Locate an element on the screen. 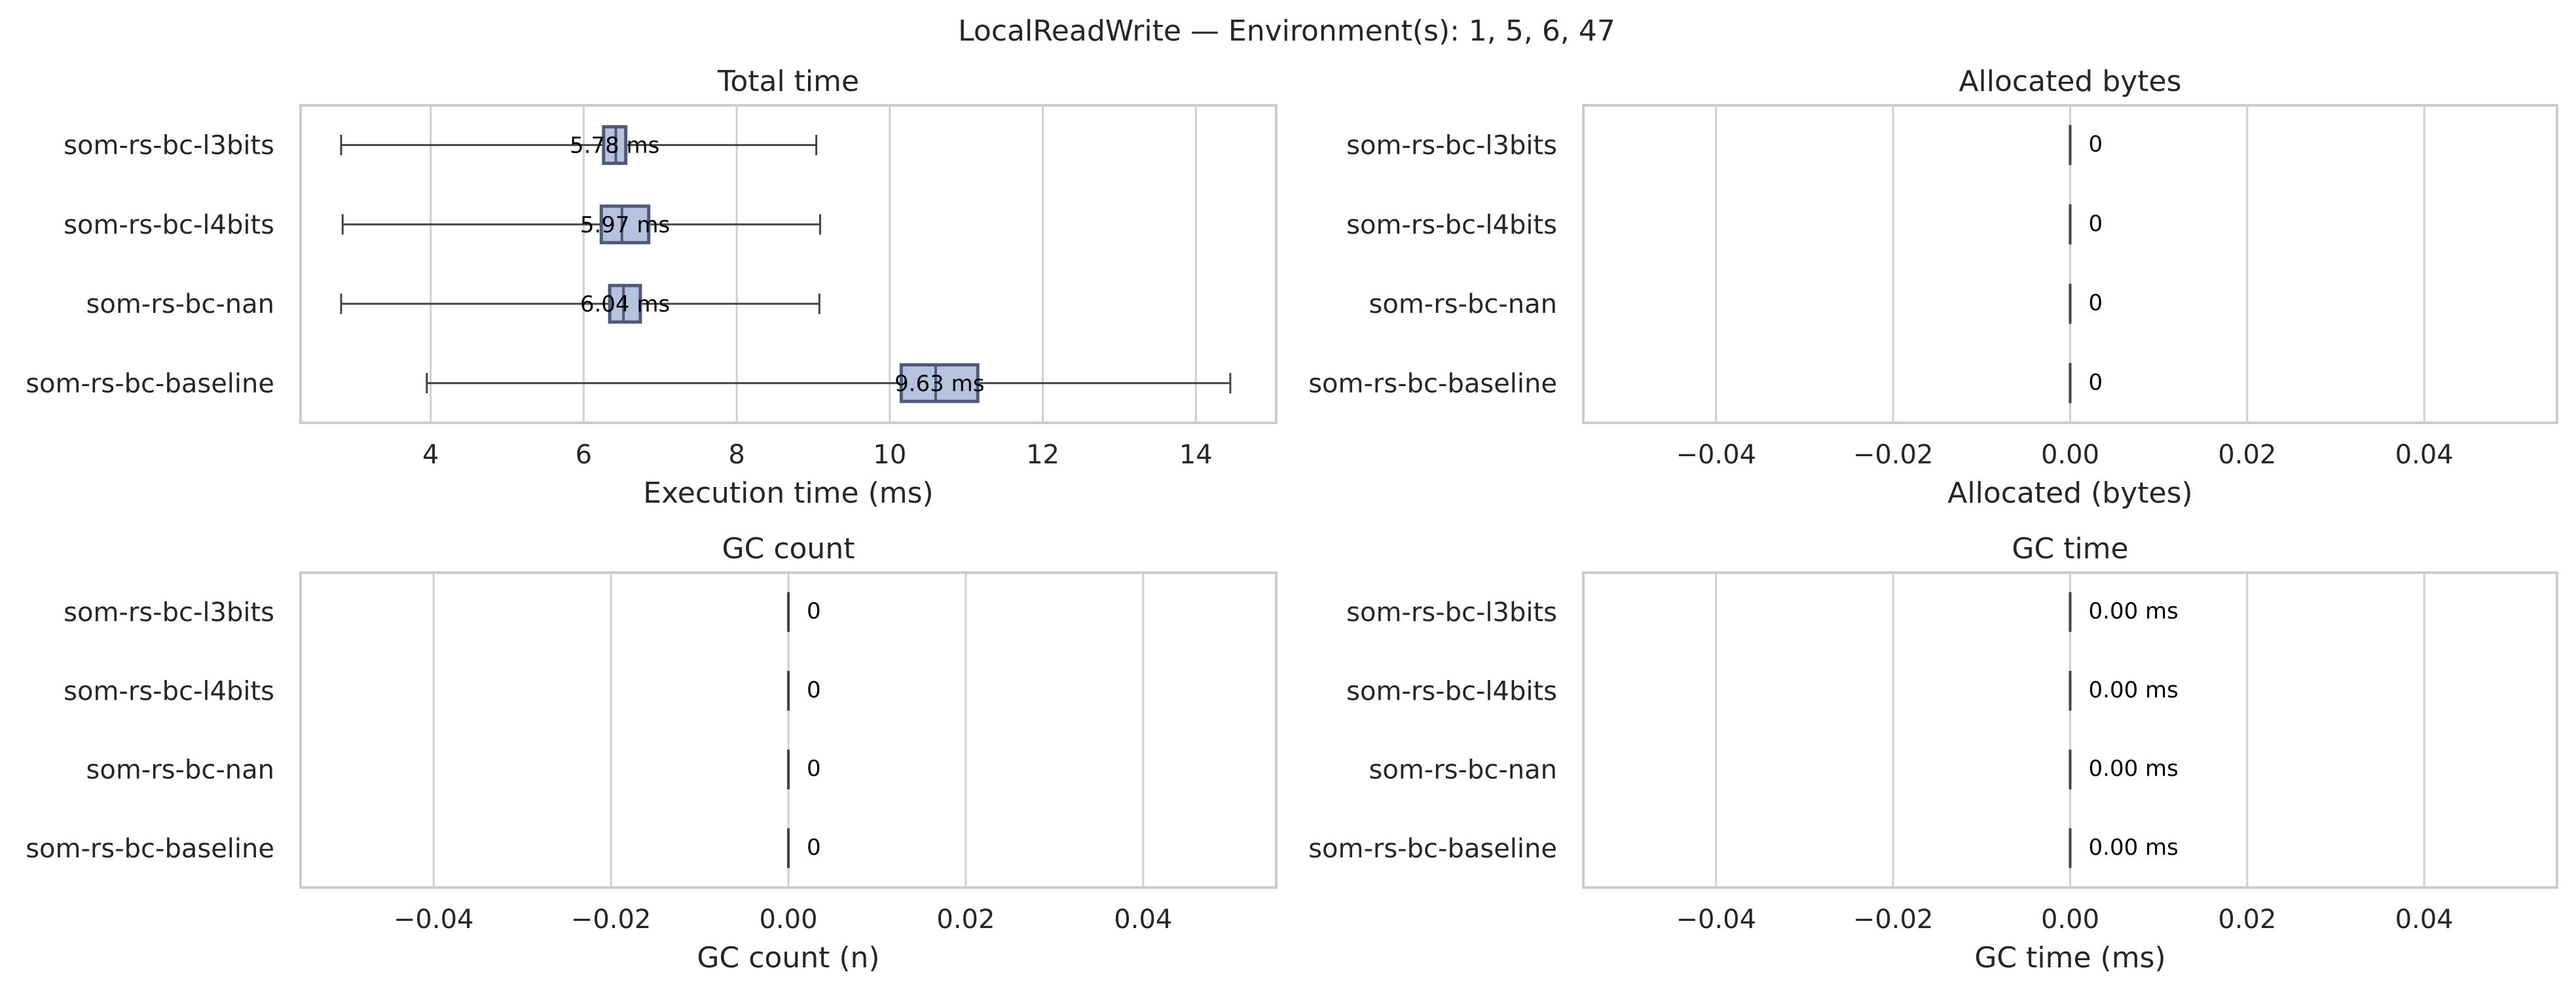 The height and width of the screenshot is (1004, 2576). subplot-title: Total time is located at coordinates (788, 82).